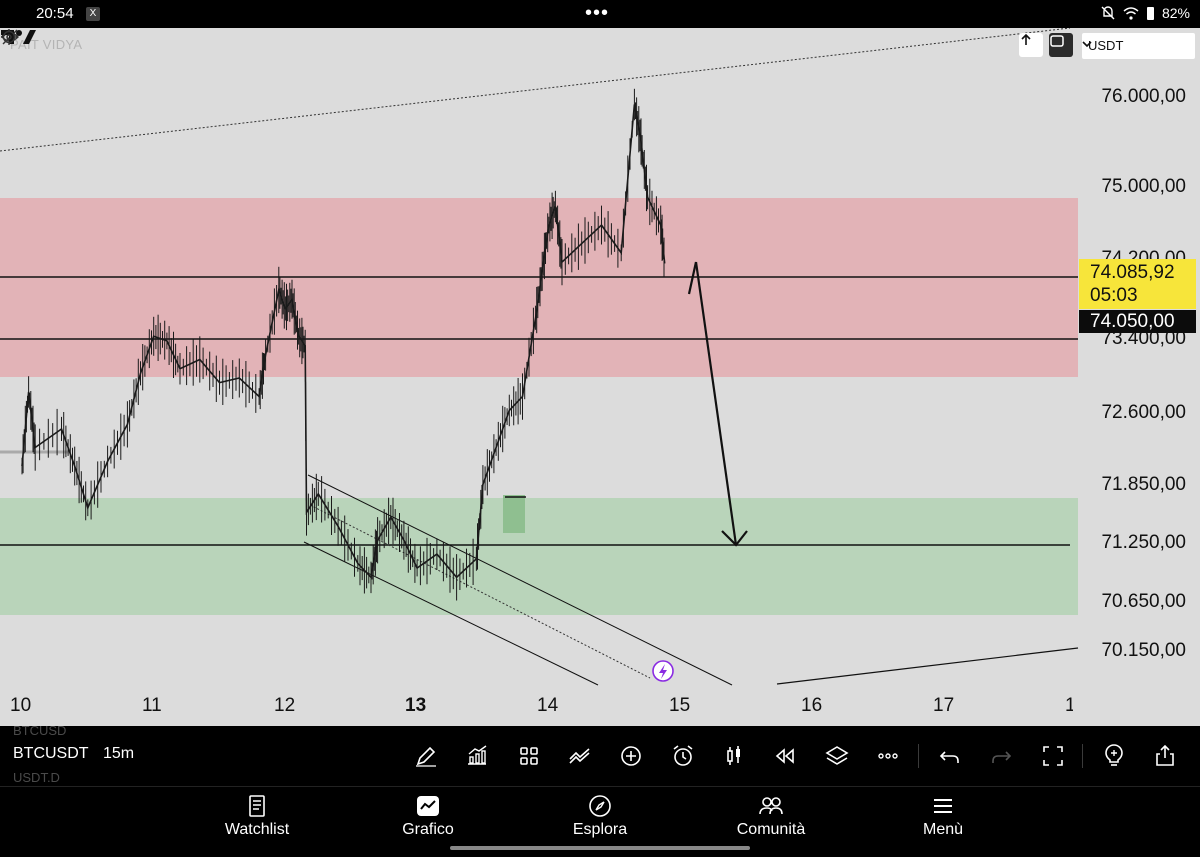 Image resolution: width=1200 pixels, height=857 pixels. I want to click on symbol-ghost-top: BTCUSD, so click(40, 730).